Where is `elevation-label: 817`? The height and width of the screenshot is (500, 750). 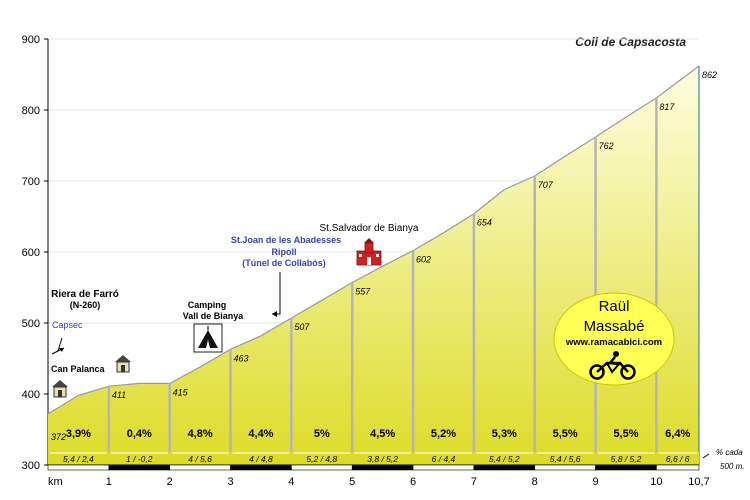
elevation-label: 817 is located at coordinates (667, 107).